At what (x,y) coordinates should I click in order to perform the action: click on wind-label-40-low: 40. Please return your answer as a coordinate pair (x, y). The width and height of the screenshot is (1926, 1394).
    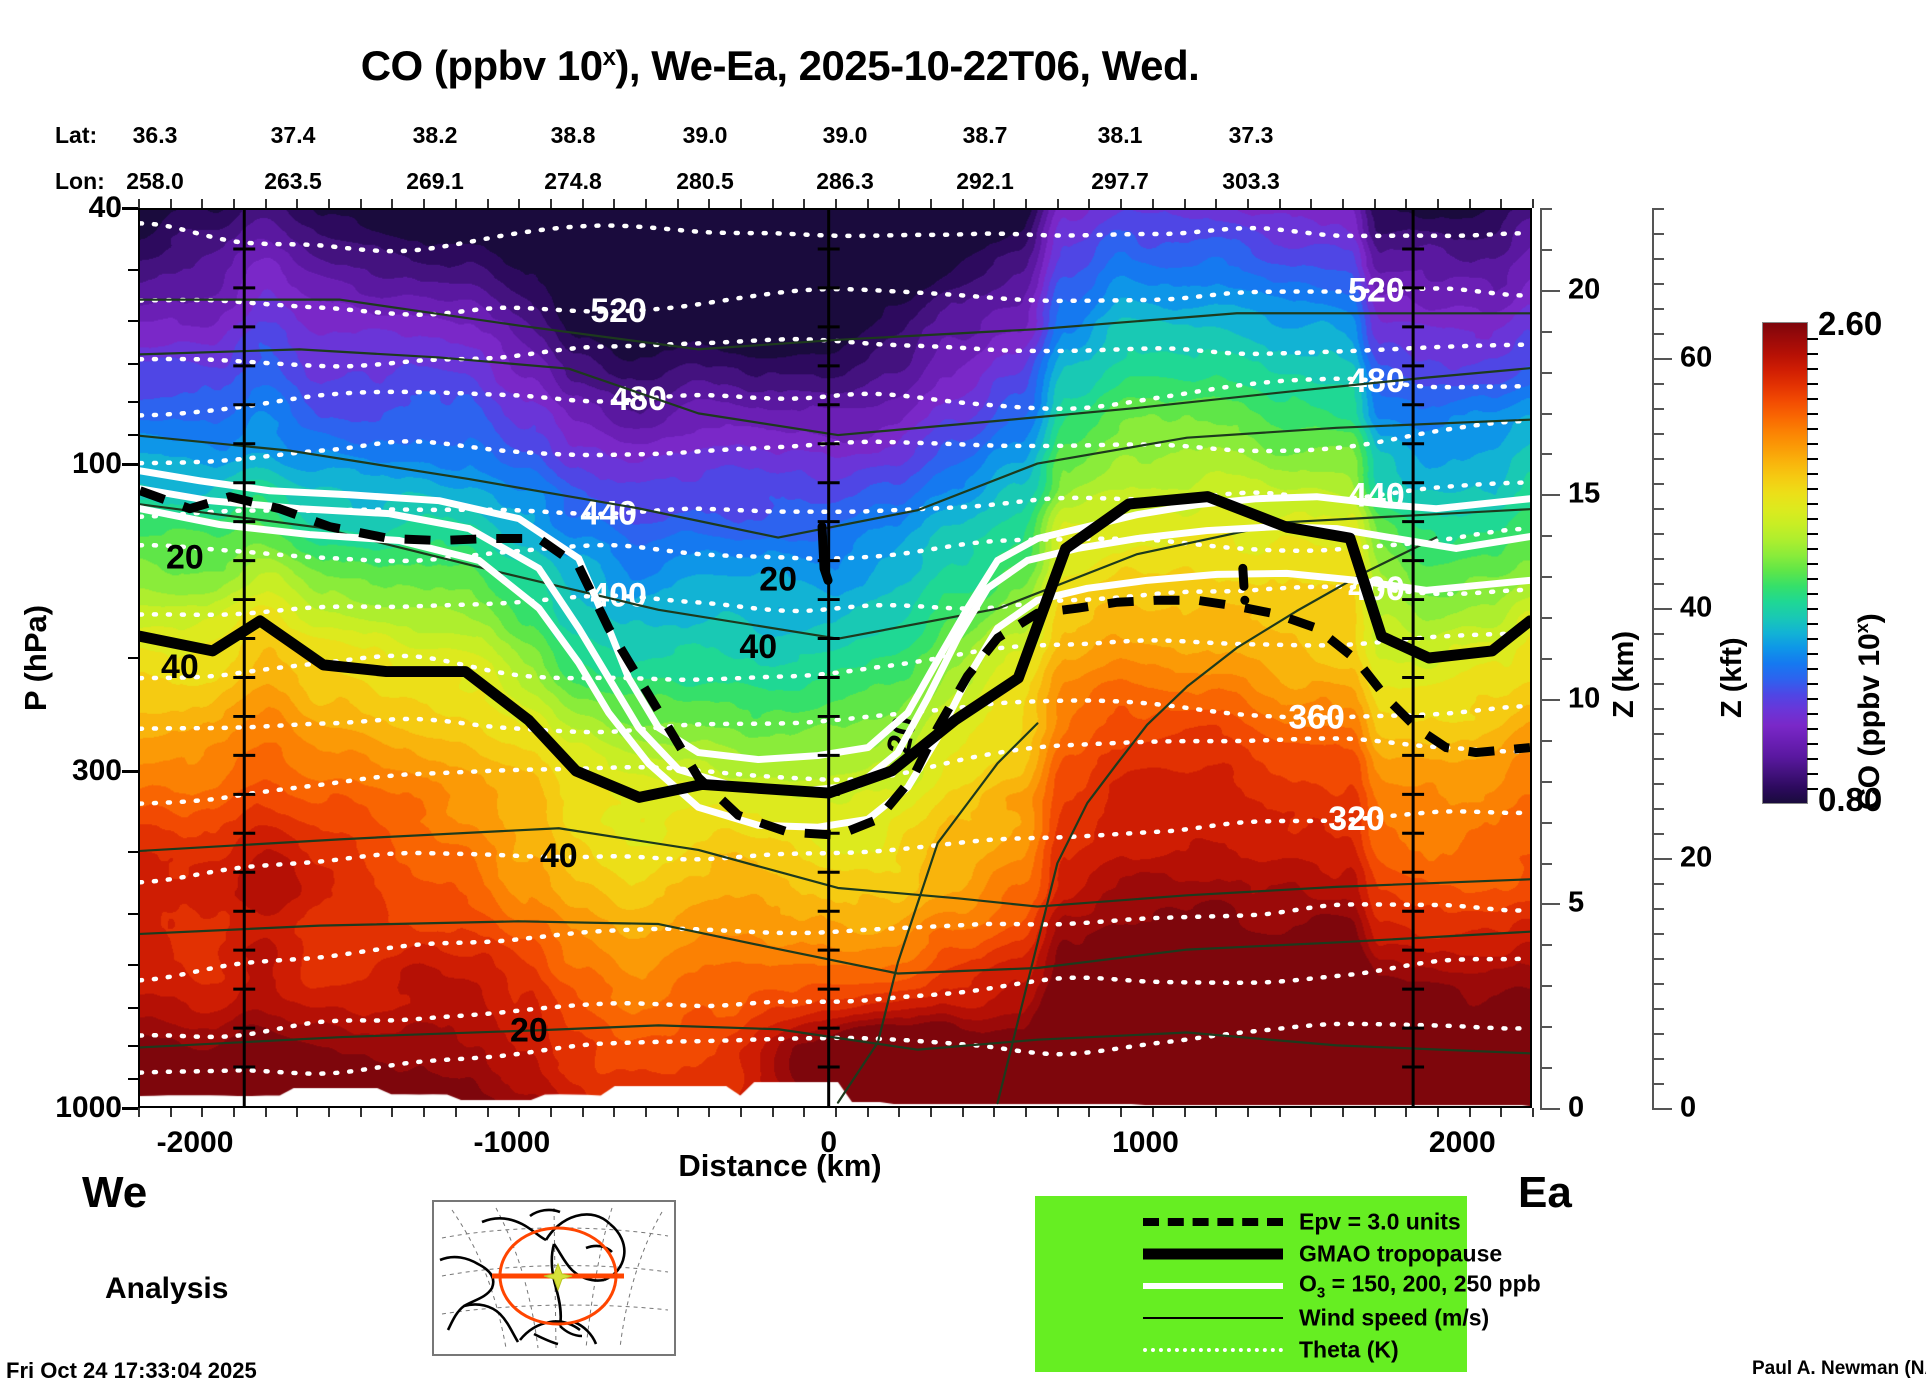
    Looking at the image, I should click on (559, 856).